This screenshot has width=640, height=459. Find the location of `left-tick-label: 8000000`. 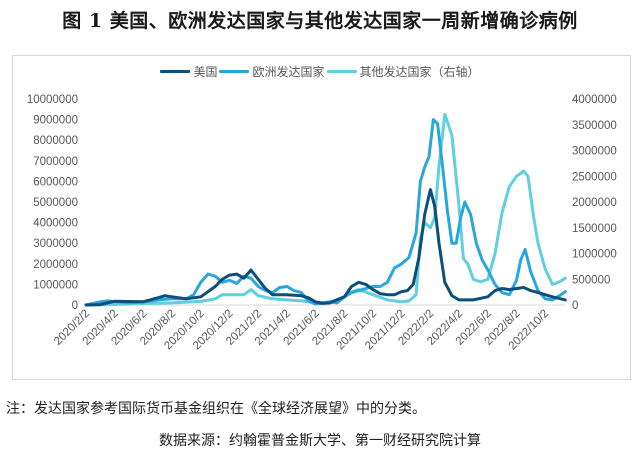

left-tick-label: 8000000 is located at coordinates (55, 141).